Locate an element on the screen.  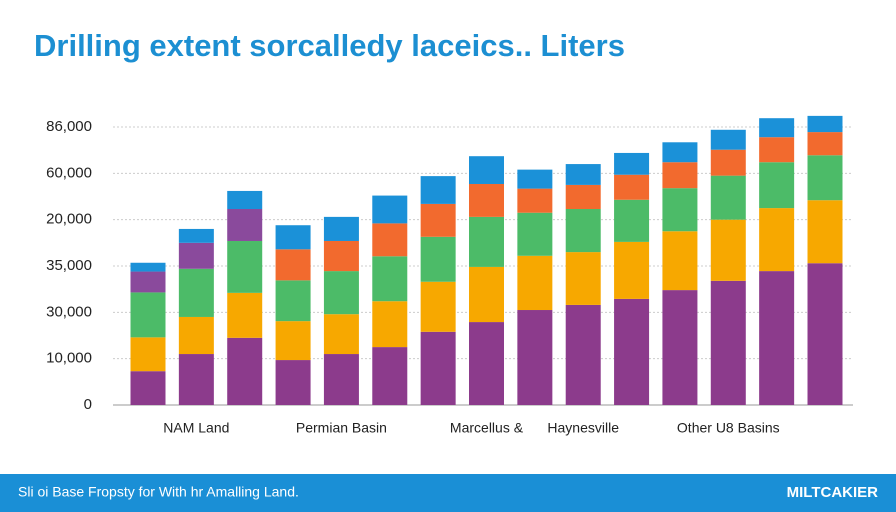
x-tick-label: Marcellus & is located at coordinates (487, 428).